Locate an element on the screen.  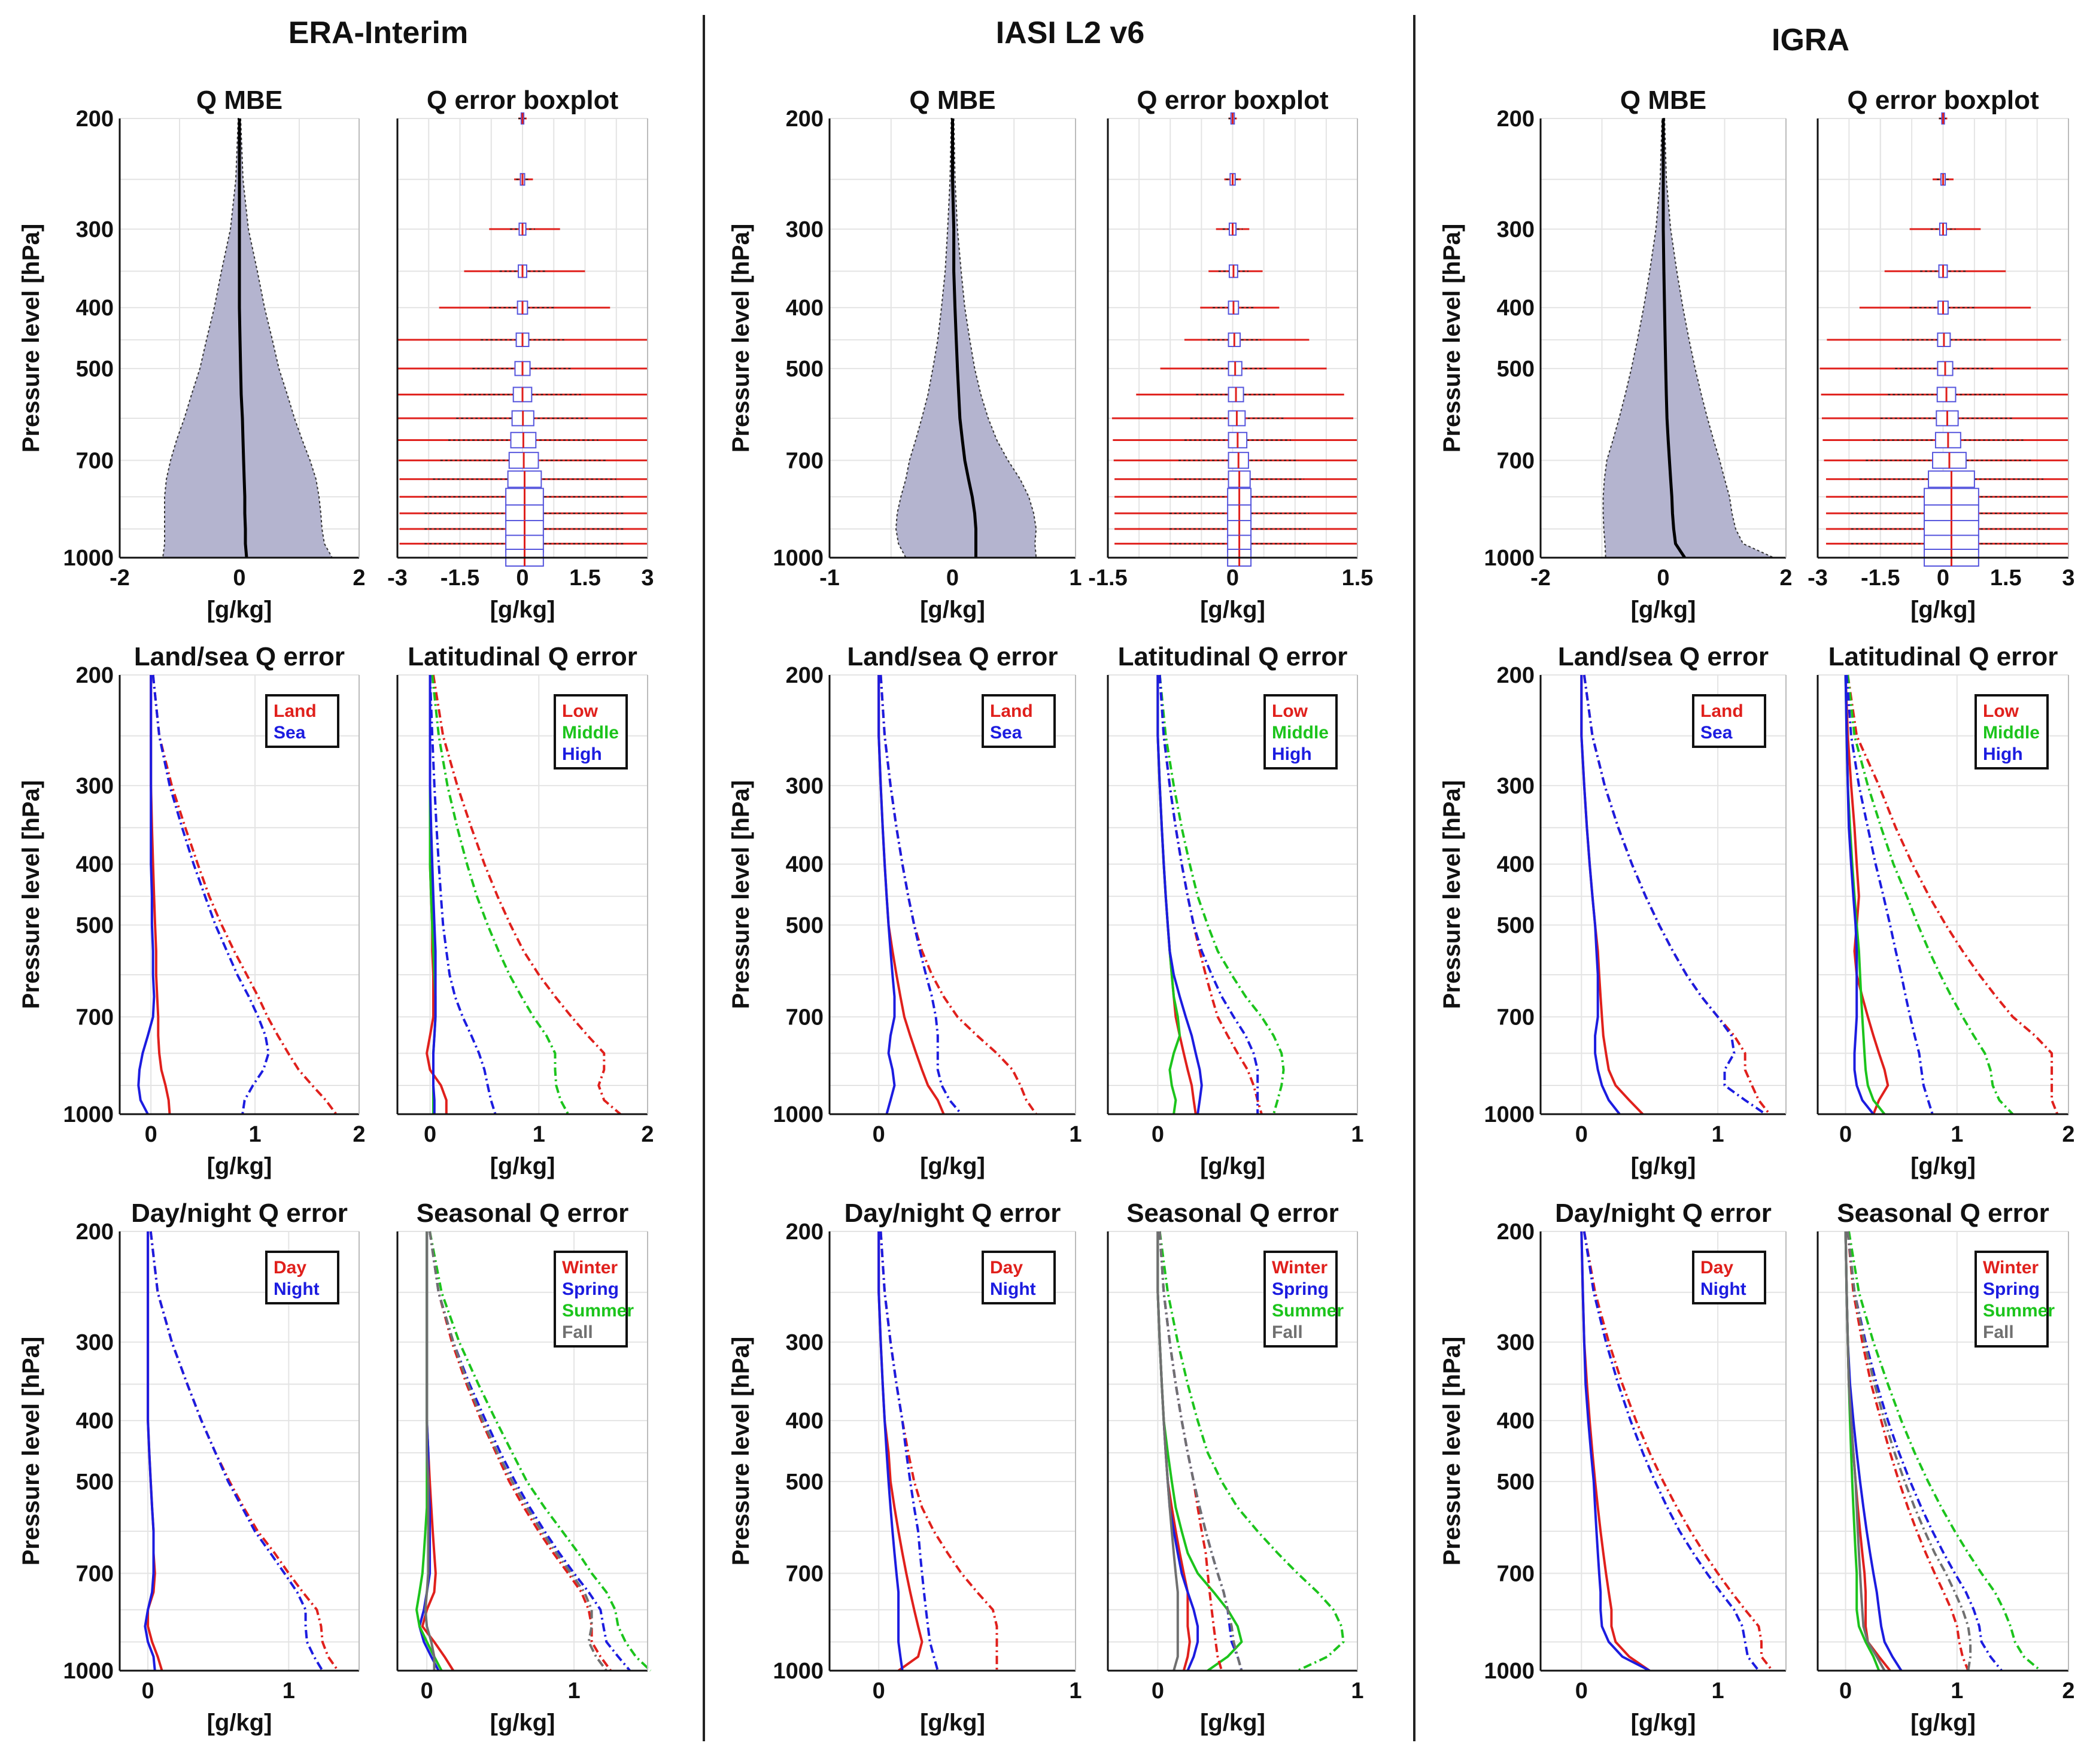
legend-entry: Summer is located at coordinates (598, 1311).